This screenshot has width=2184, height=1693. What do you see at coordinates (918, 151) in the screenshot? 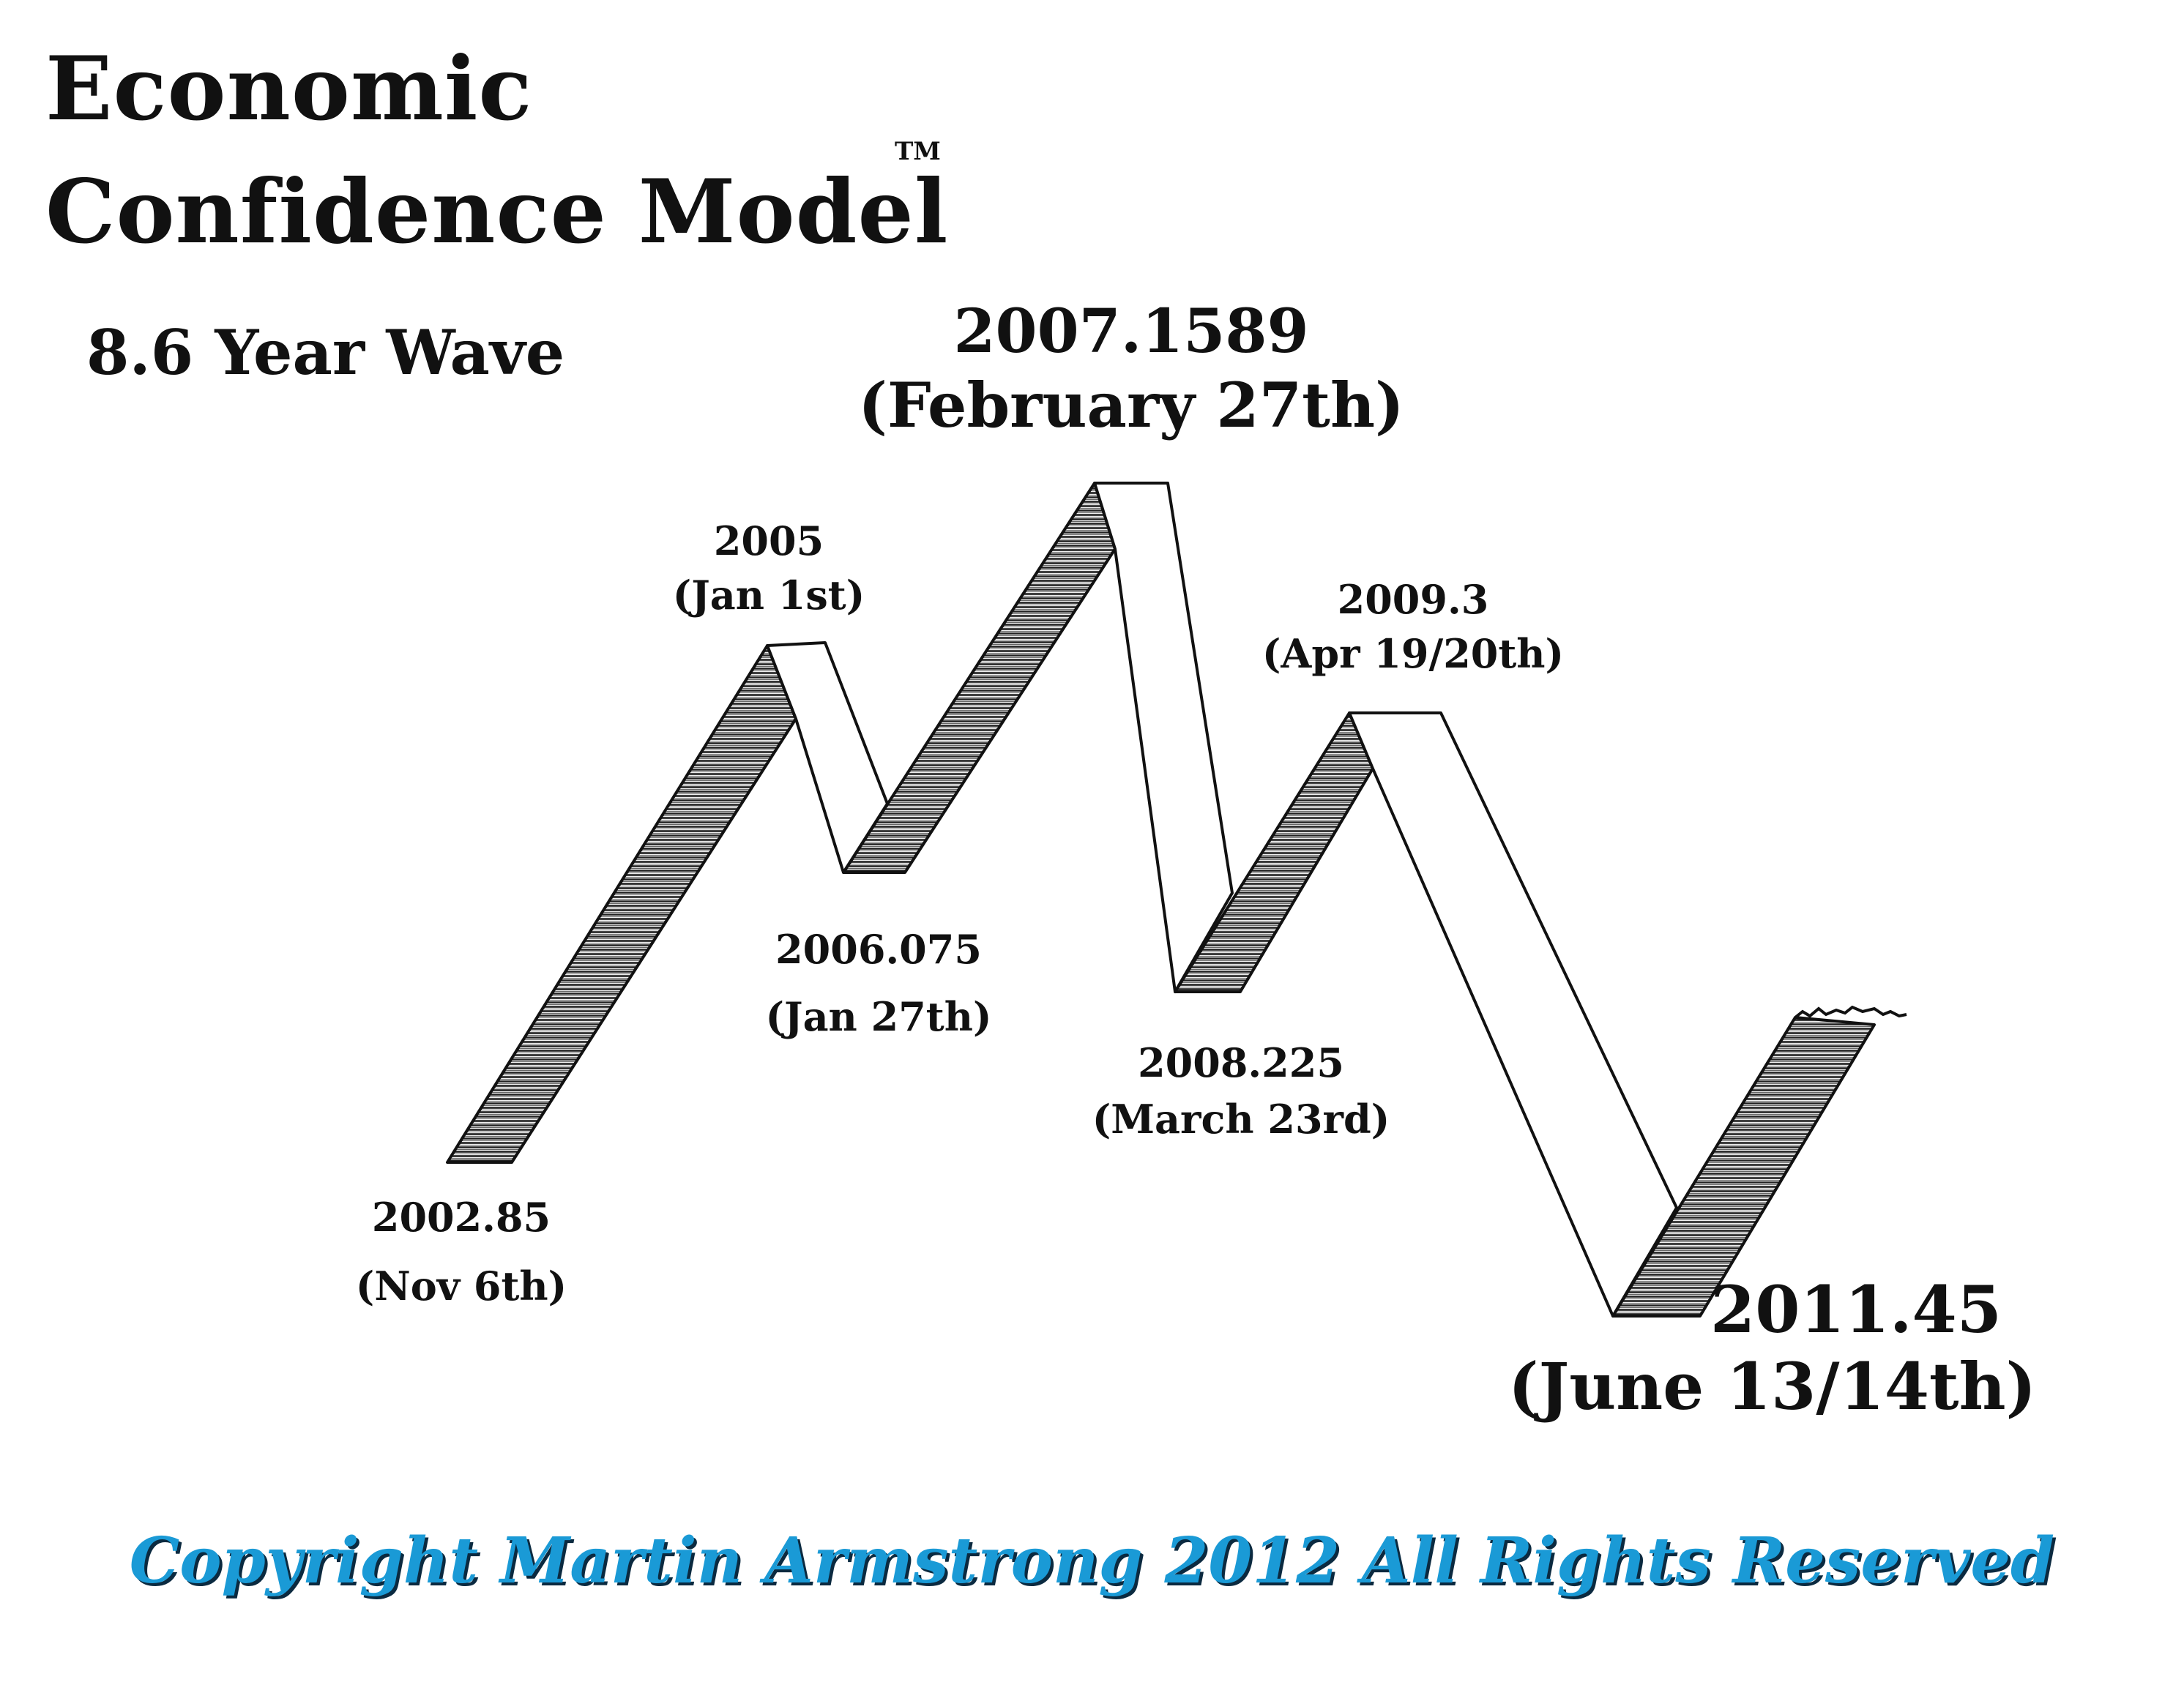
I see `trademark-mark: TM` at bounding box center [918, 151].